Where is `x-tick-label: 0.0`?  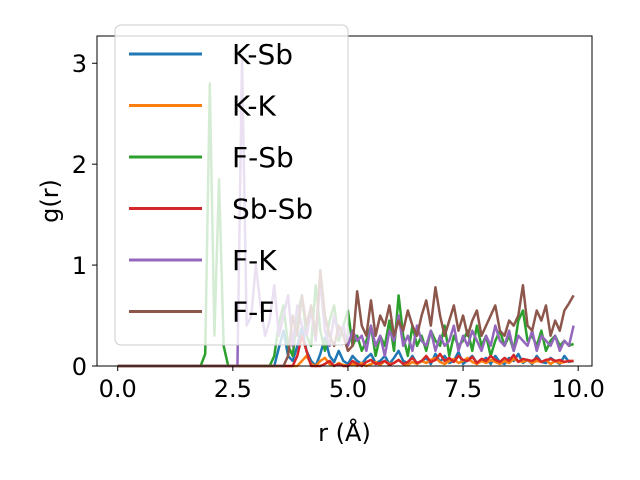
x-tick-label: 0.0 is located at coordinates (118, 389).